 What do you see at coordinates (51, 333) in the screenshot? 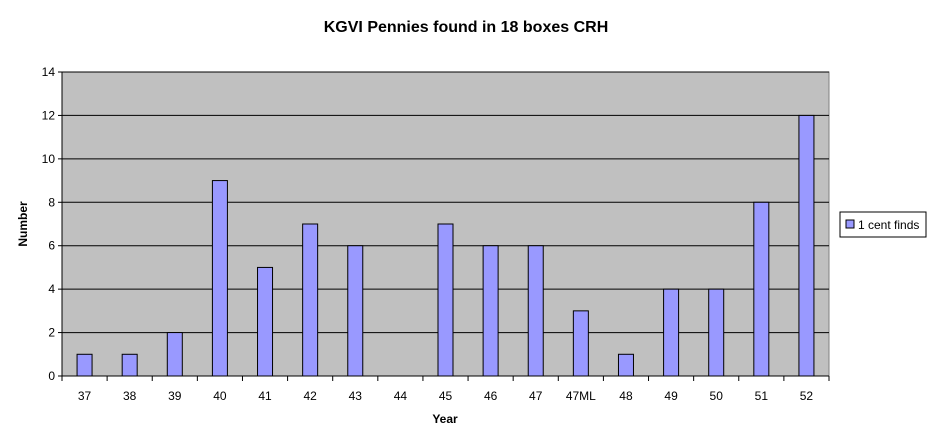
I see `y-tick-label: 2` at bounding box center [51, 333].